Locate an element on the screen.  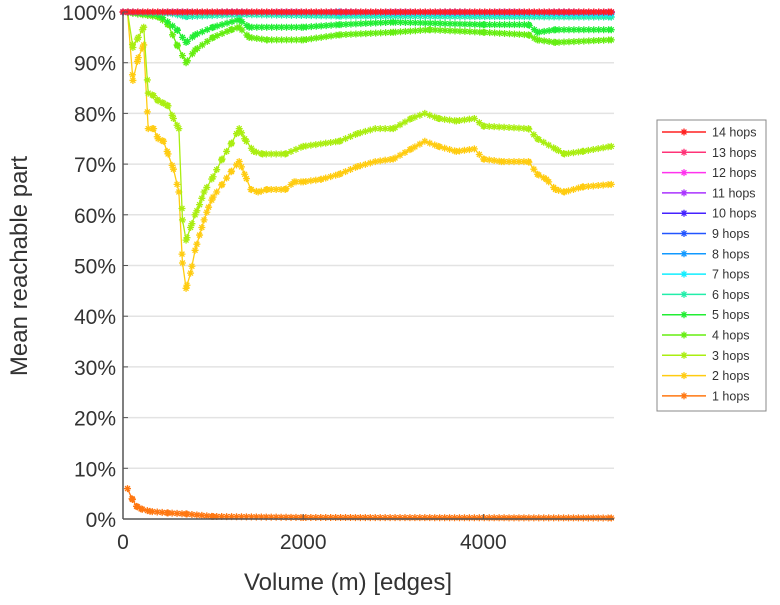
legend-item: 8 hops is located at coordinates (706, 254).